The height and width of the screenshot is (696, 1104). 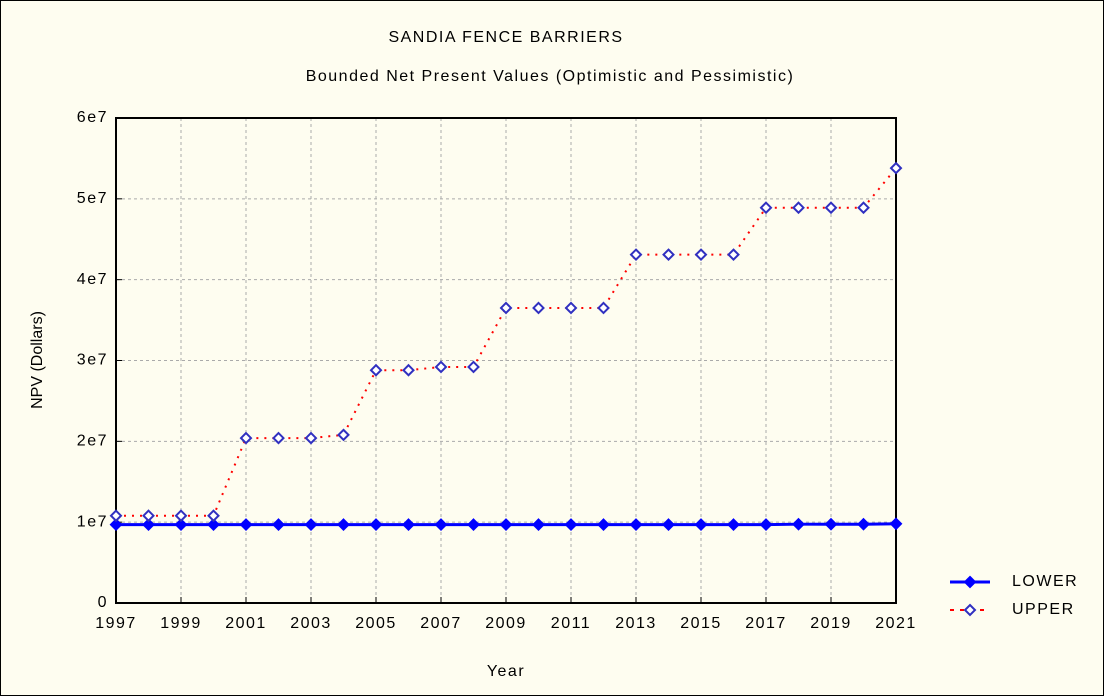 What do you see at coordinates (92, 117) in the screenshot?
I see `y-tick-label: 6e7` at bounding box center [92, 117].